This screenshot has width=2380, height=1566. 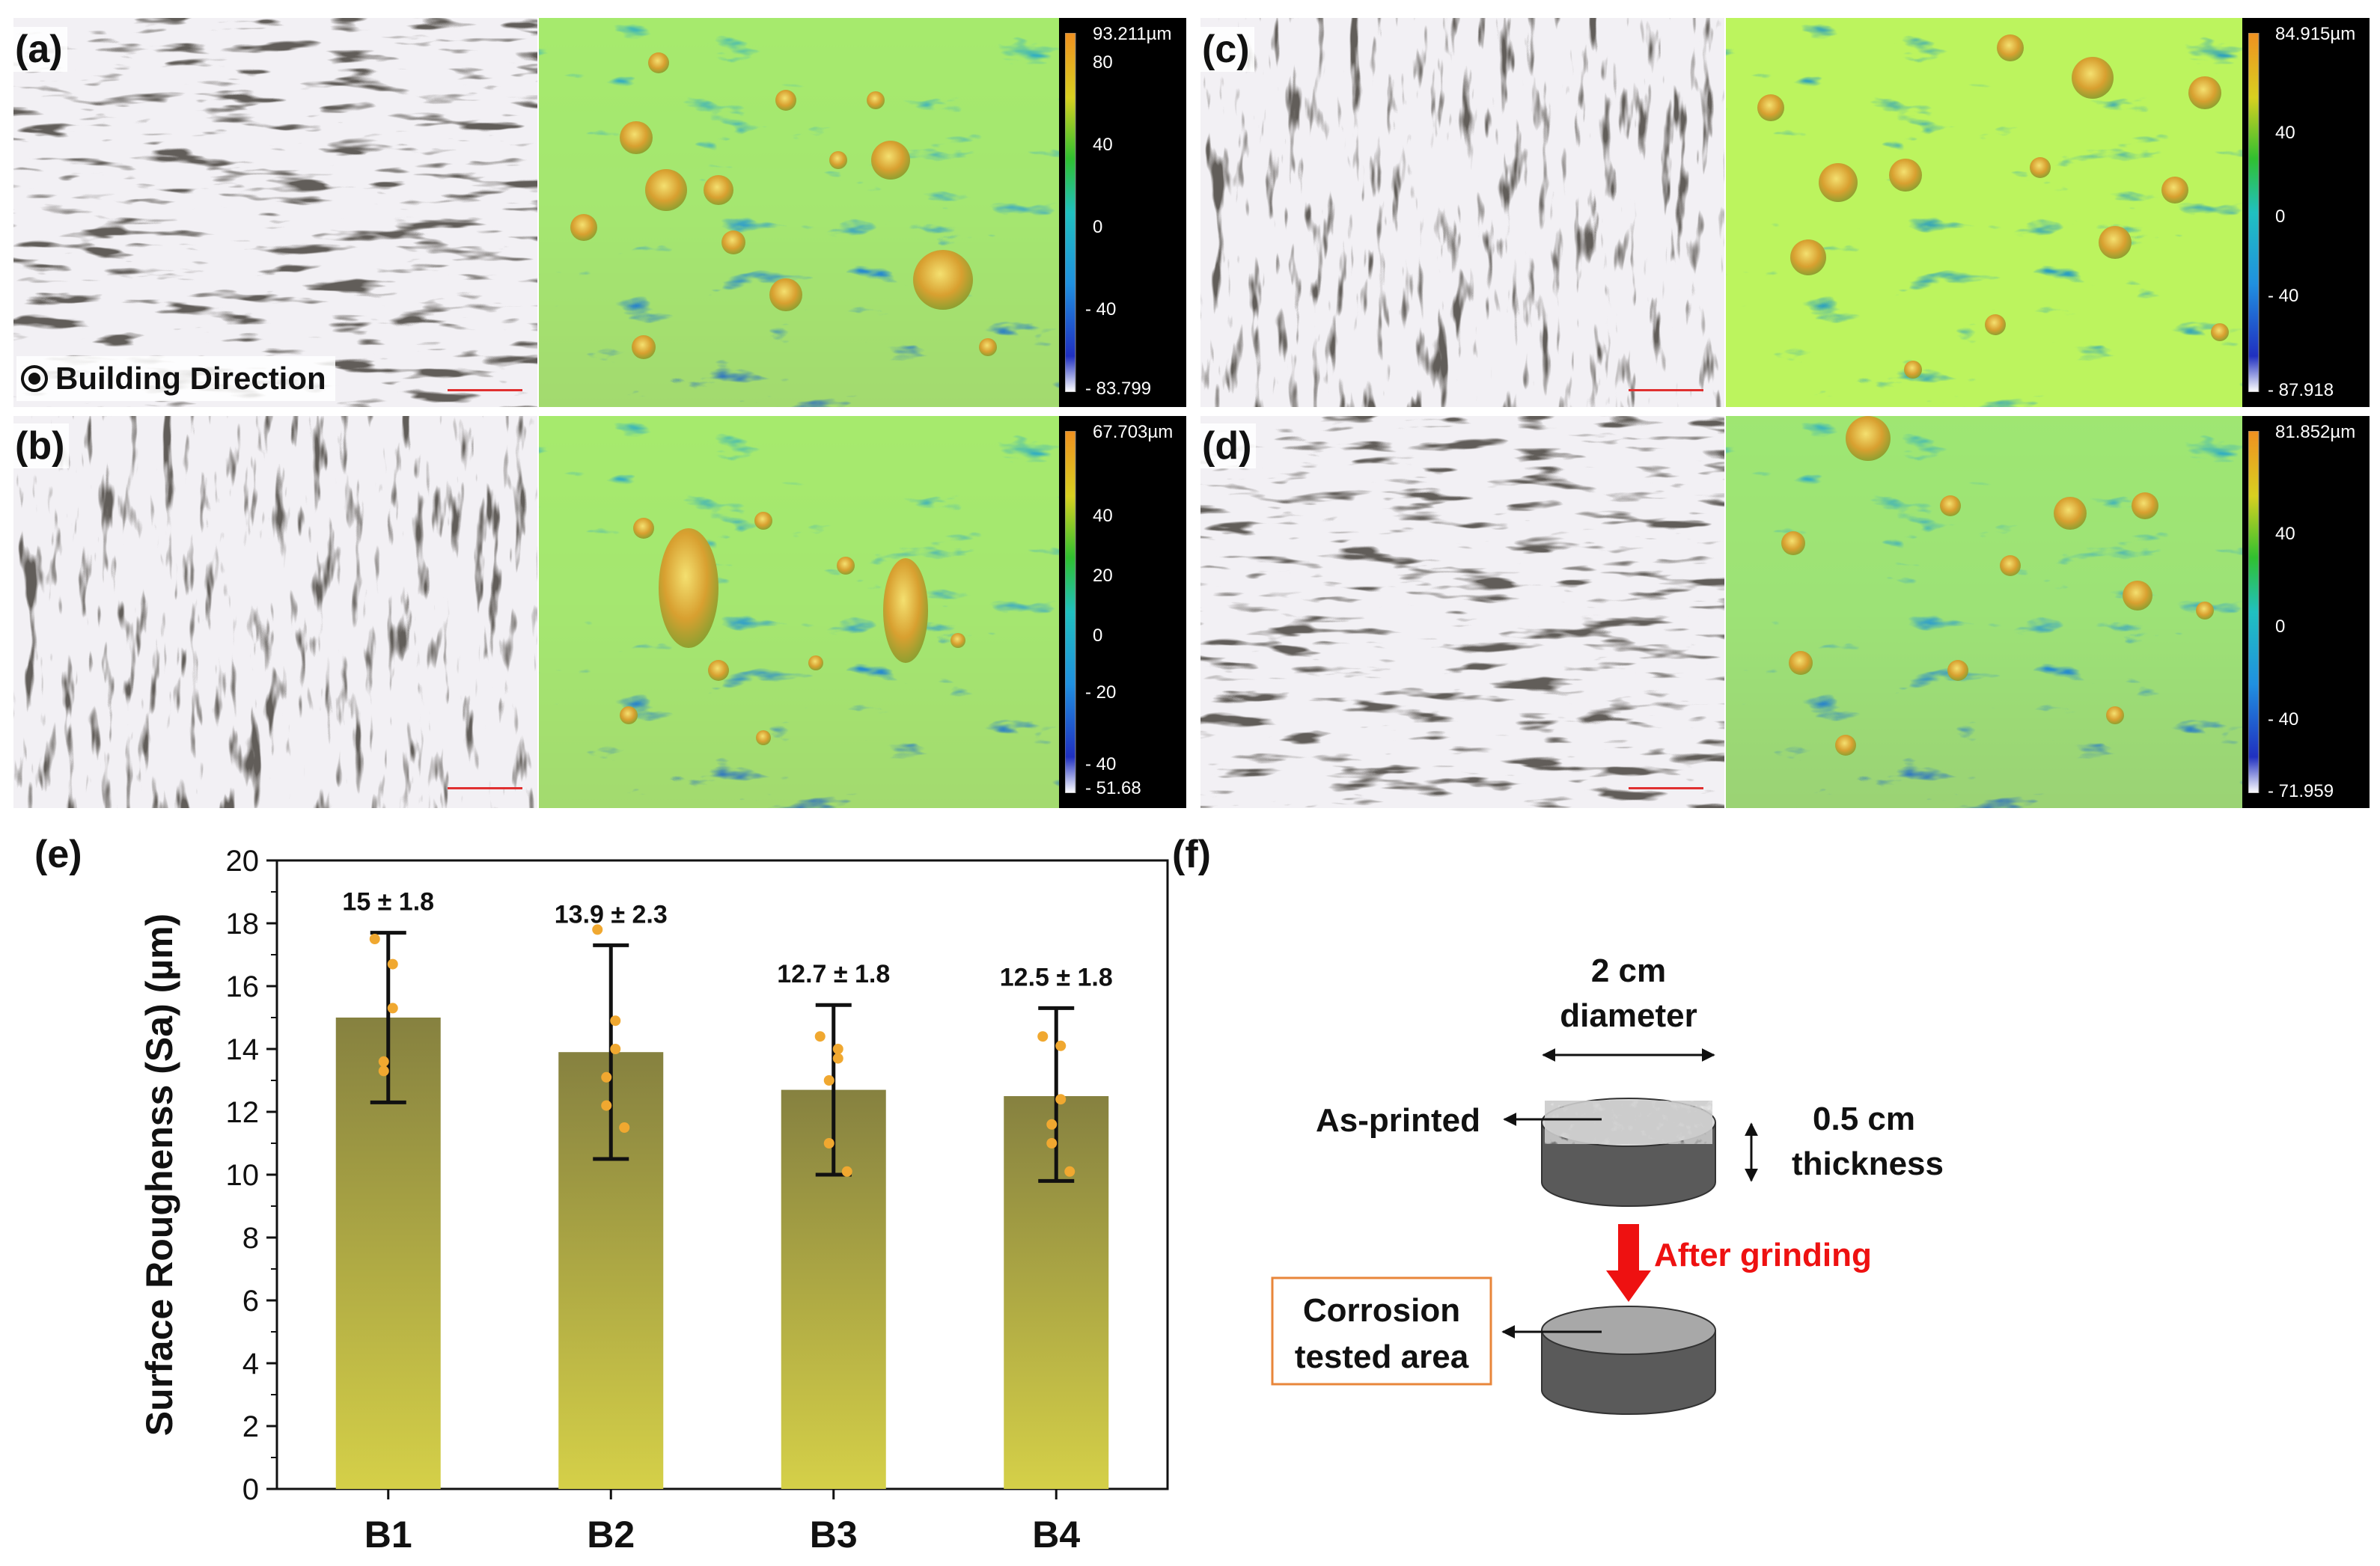 I want to click on y-tick-label: 8, so click(x=250, y=1238).